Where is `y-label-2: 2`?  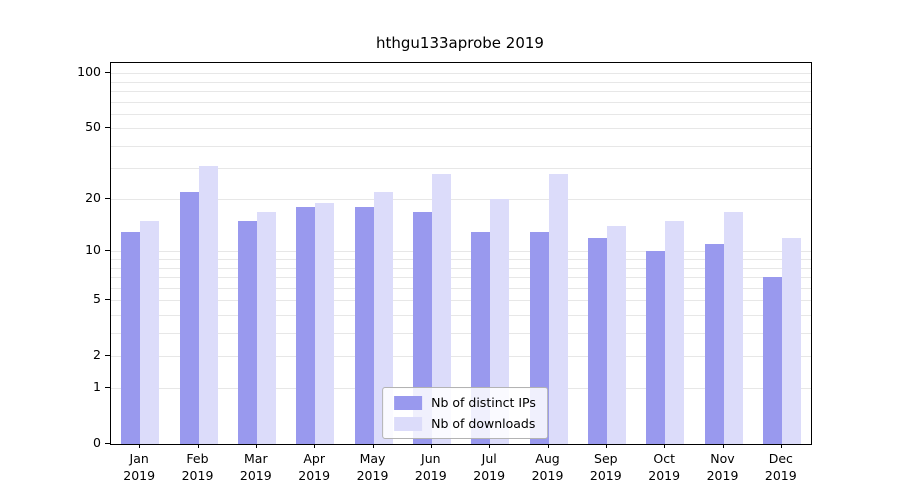
y-label-2: 2 is located at coordinates (97, 354).